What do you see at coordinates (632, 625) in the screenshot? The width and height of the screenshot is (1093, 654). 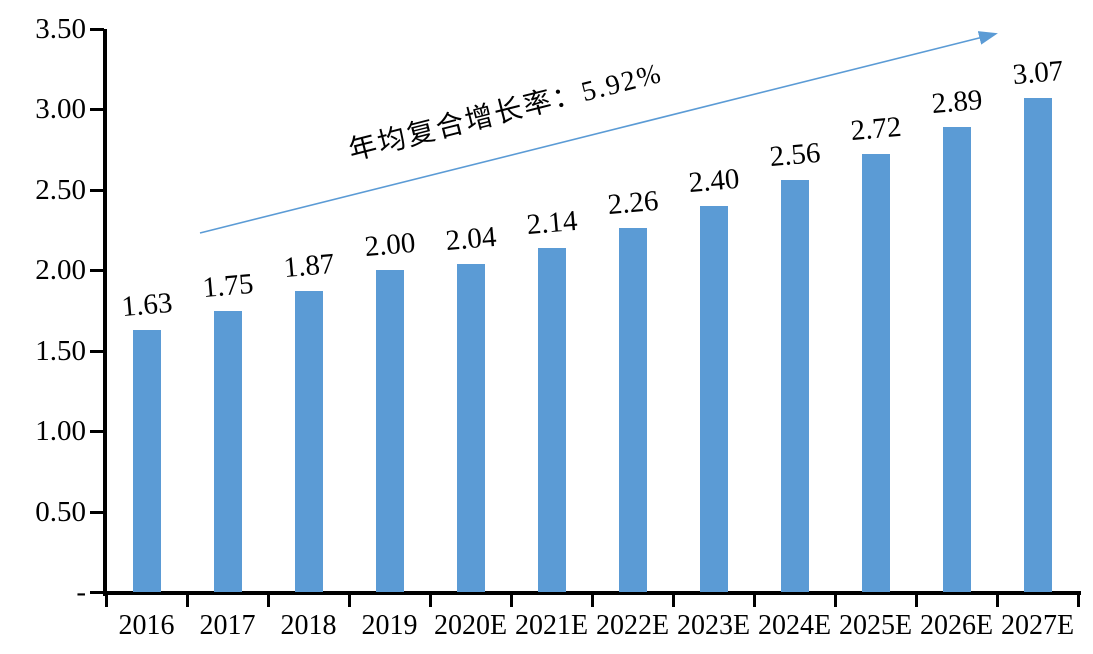 I see `x-axis-tick-label: 2022E` at bounding box center [632, 625].